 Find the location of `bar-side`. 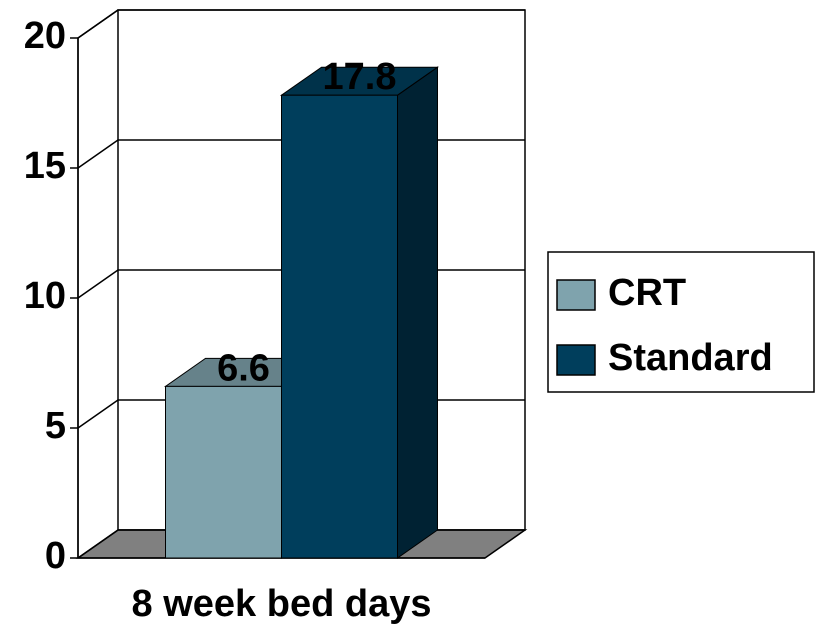

bar-side is located at coordinates (417, 312).